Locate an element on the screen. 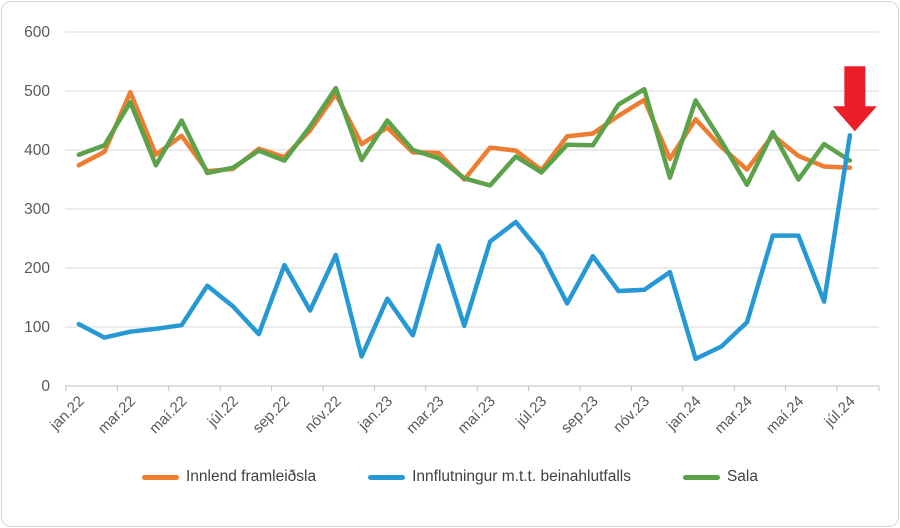 The image size is (900, 528). x-axis-tick-label: sep.23 is located at coordinates (580, 415).